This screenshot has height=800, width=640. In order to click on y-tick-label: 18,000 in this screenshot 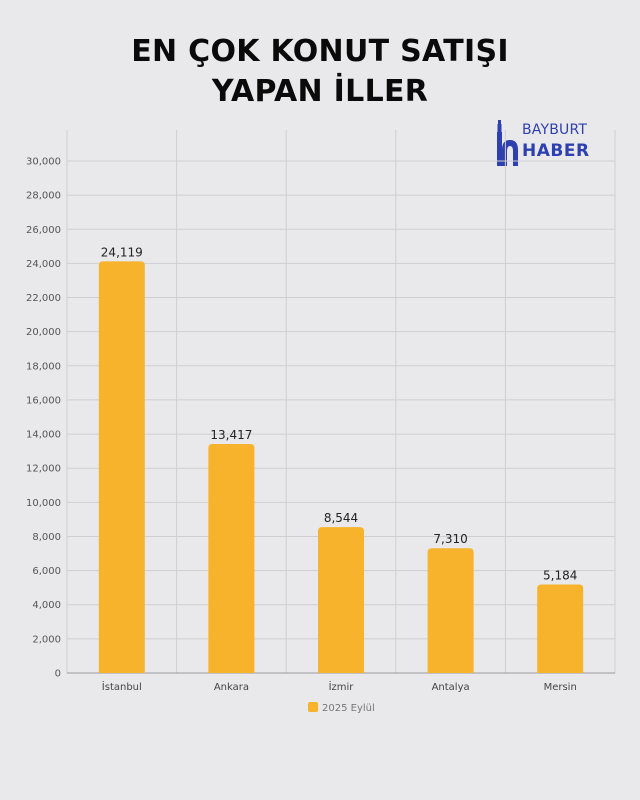, I will do `click(43, 366)`.